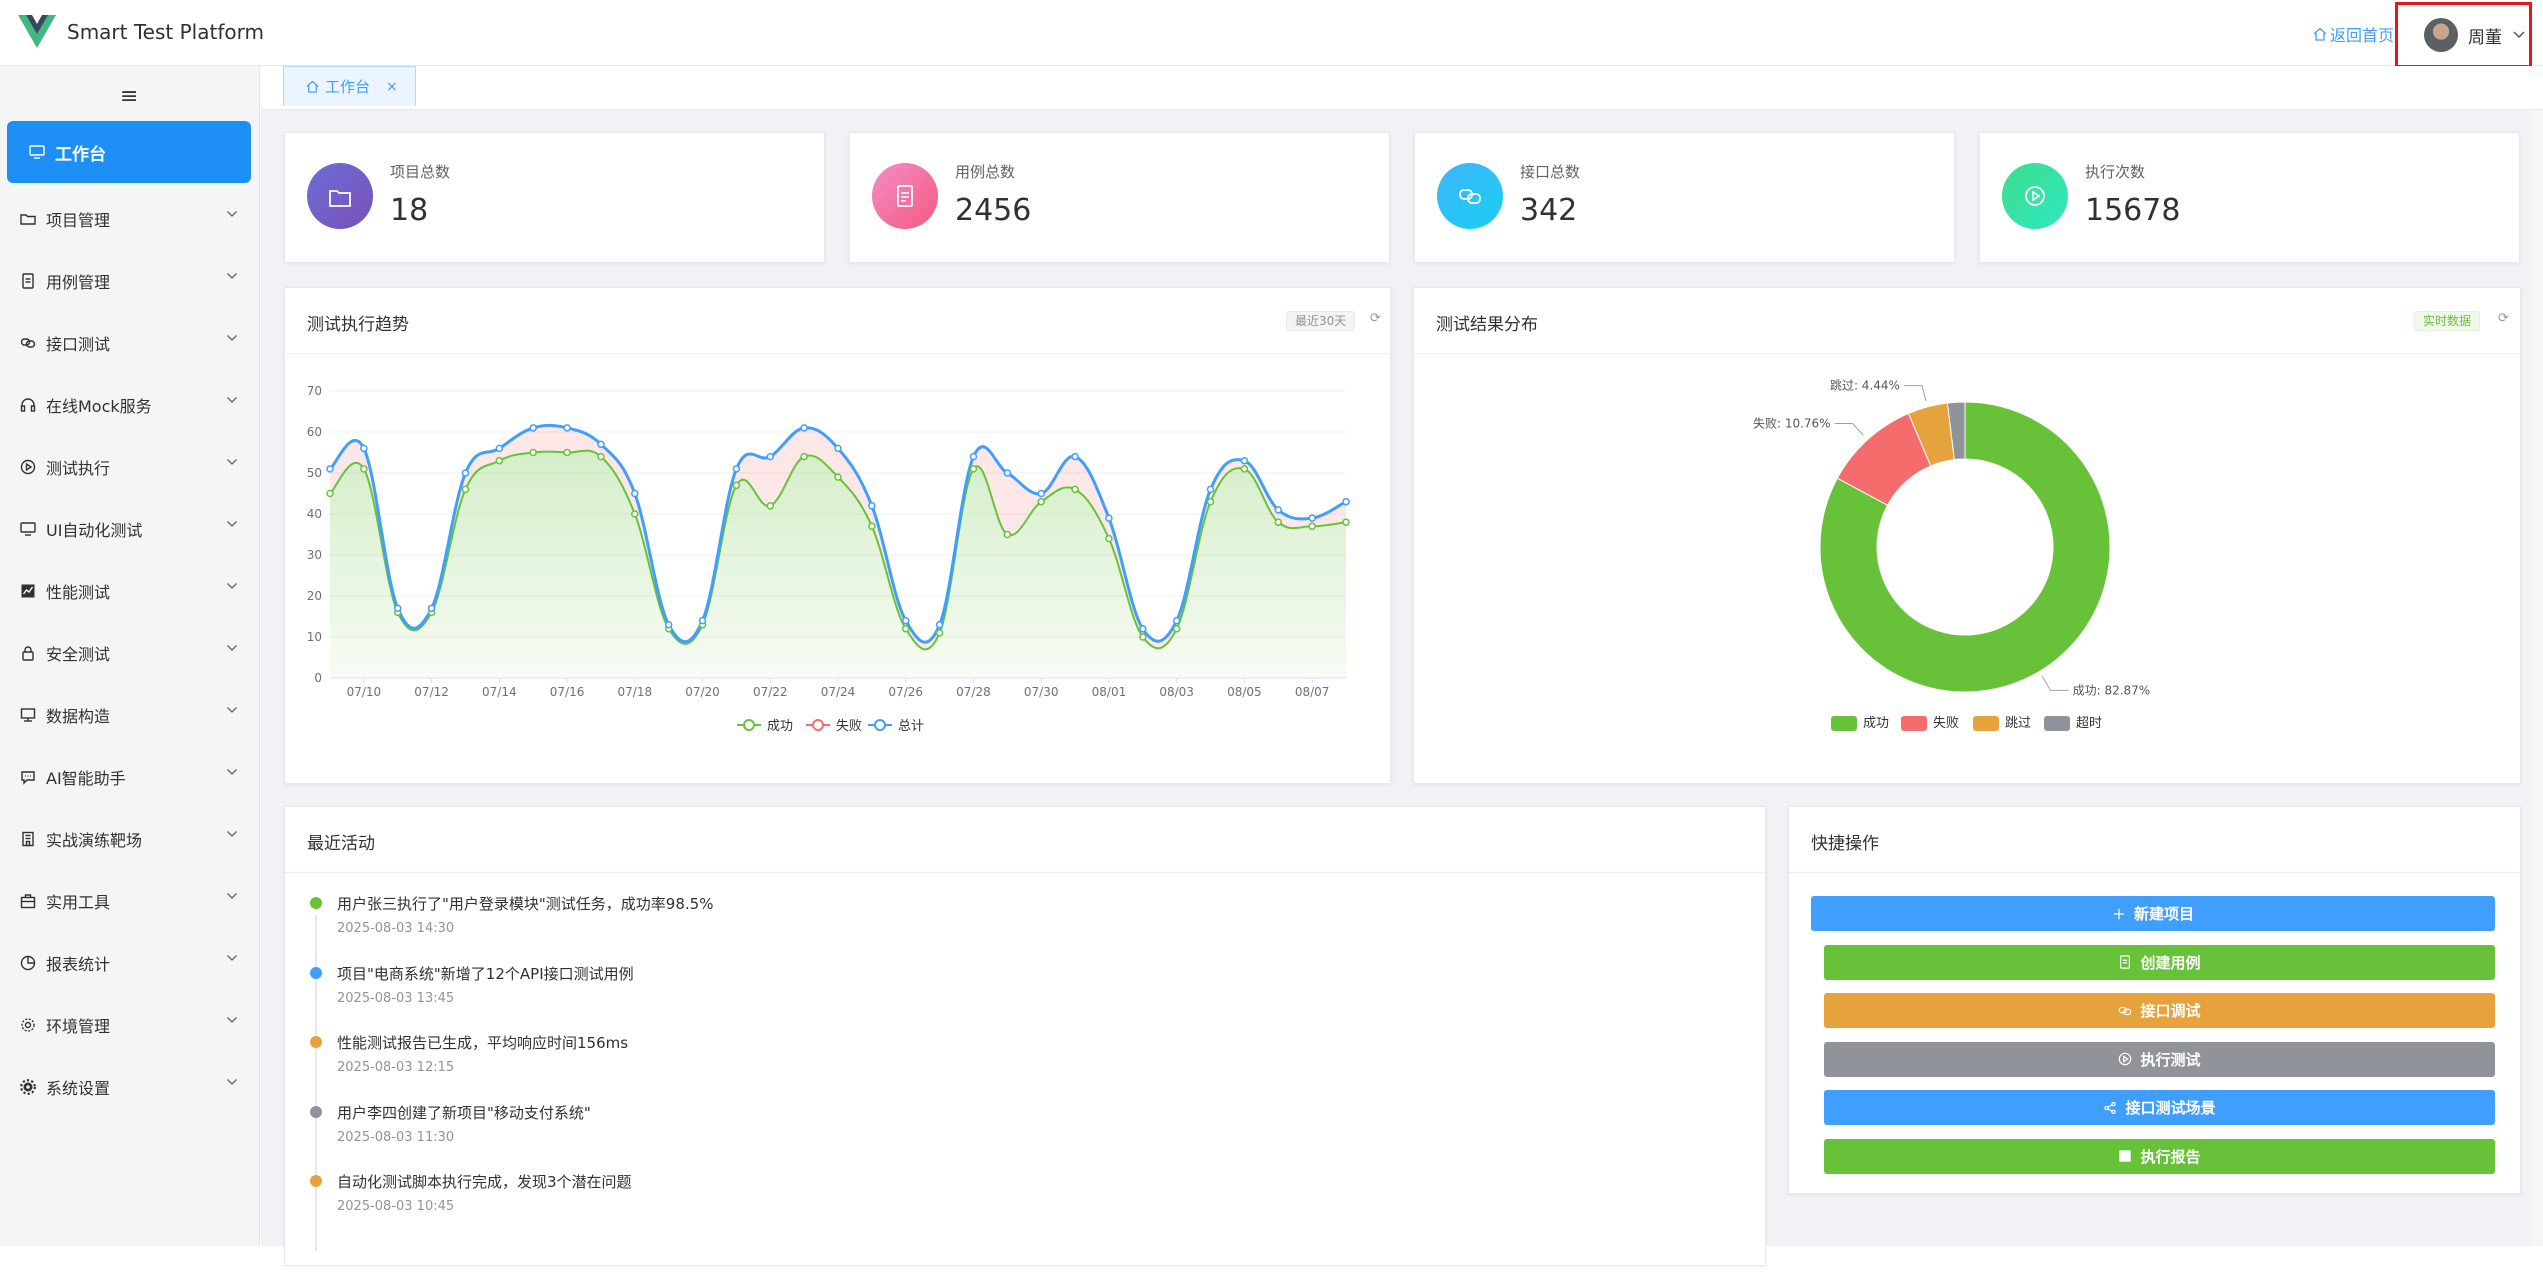 Image resolution: width=2543 pixels, height=1279 pixels. Describe the element at coordinates (130, 219) in the screenshot. I see `sidebar-item-1: 项目管理` at that location.